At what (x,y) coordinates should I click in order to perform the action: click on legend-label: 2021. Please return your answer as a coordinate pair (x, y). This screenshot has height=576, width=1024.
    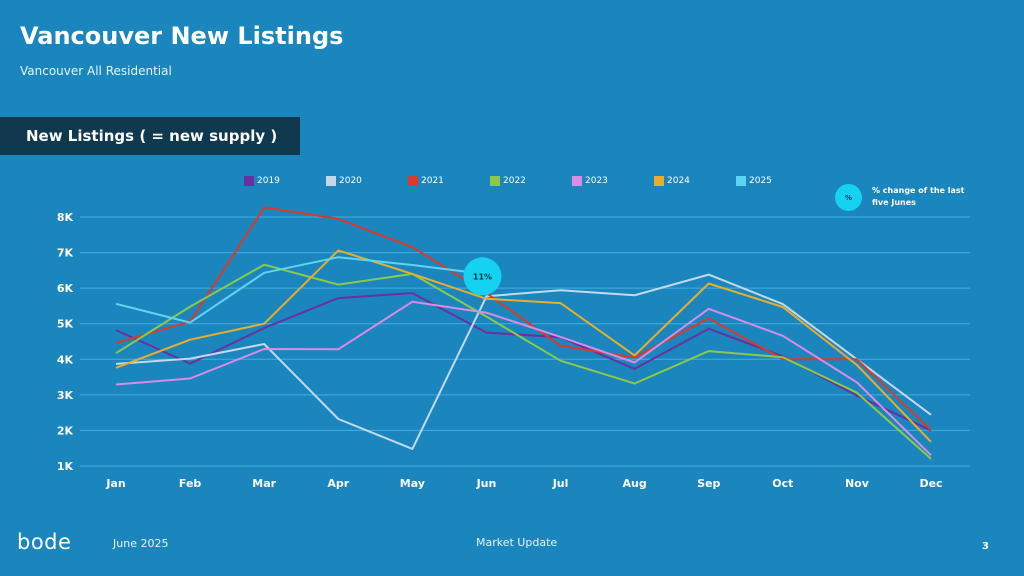
    Looking at the image, I should click on (432, 181).